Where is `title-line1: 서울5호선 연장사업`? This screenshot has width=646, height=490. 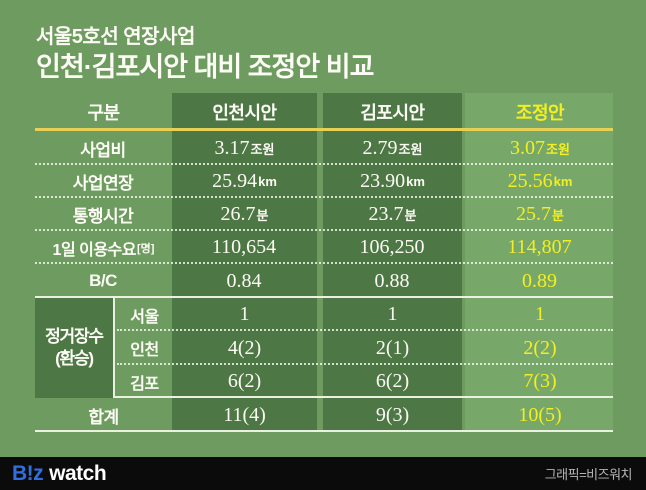
title-line1: 서울5호선 연장사업 is located at coordinates (115, 37).